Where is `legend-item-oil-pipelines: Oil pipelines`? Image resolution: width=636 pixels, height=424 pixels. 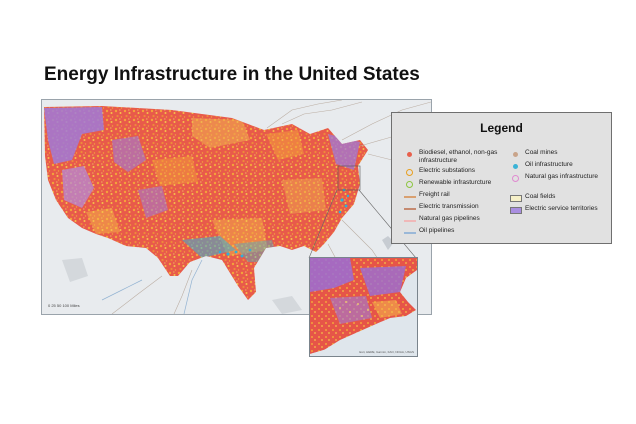 legend-item-oil-pipelines: Oil pipelines is located at coordinates (454, 232).